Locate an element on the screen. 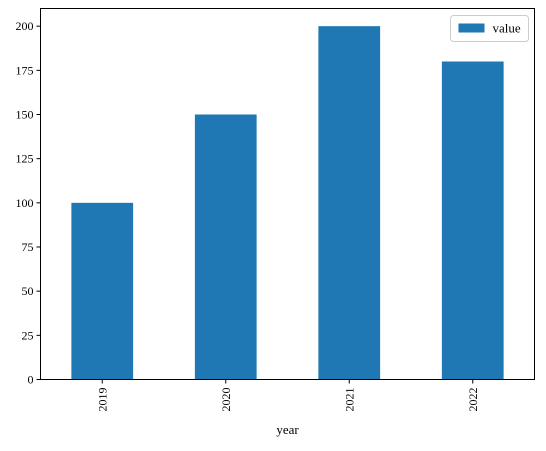 This screenshot has height=451, width=546. x-tick-label: 2019 is located at coordinates (102, 400).